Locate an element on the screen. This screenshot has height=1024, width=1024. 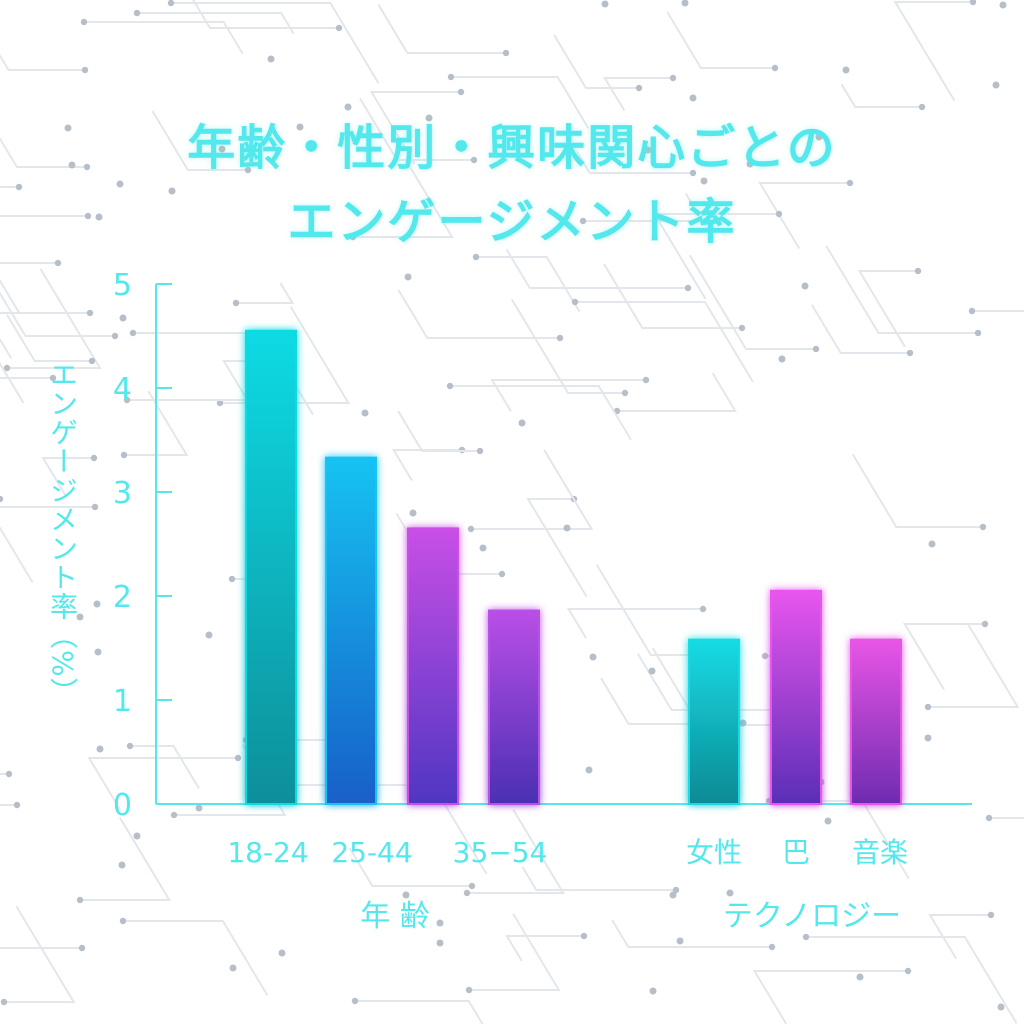
y-tick-label: 2 is located at coordinates (122, 597).